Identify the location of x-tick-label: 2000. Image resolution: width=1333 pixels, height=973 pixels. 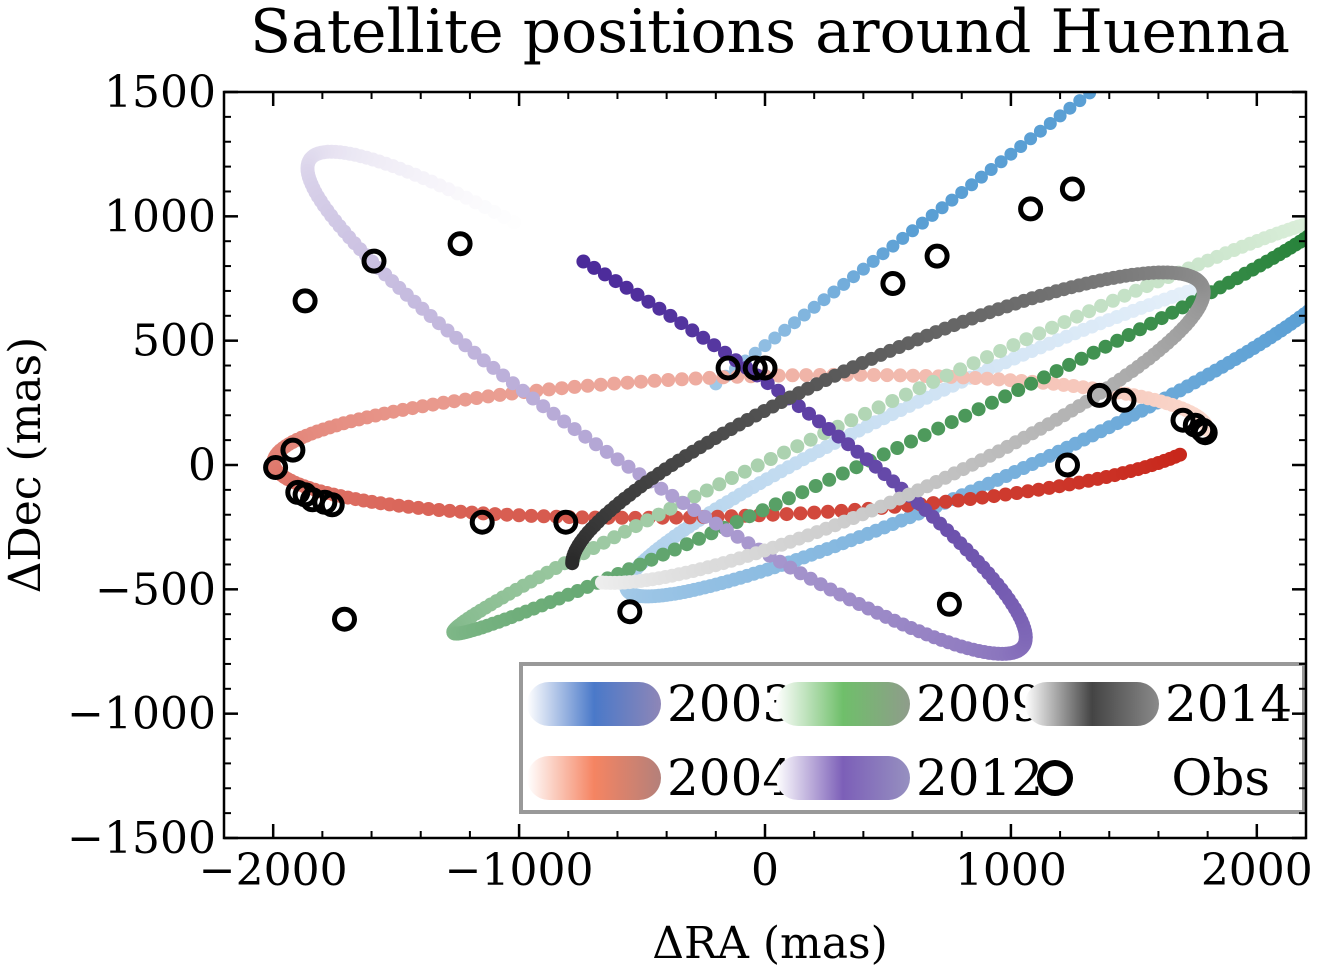
(1257, 870).